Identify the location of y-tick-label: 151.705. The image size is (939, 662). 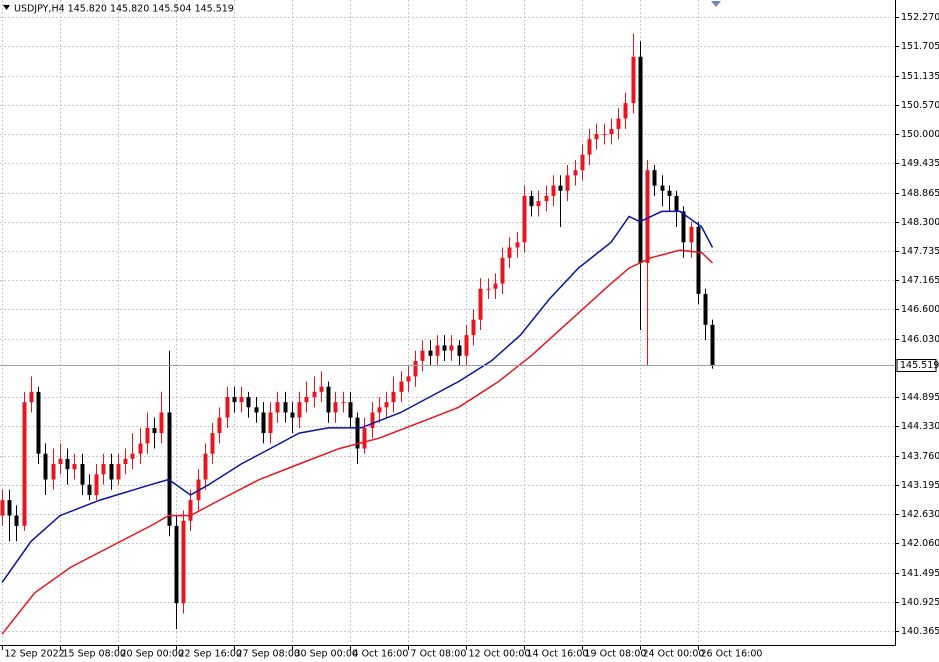
(920, 46).